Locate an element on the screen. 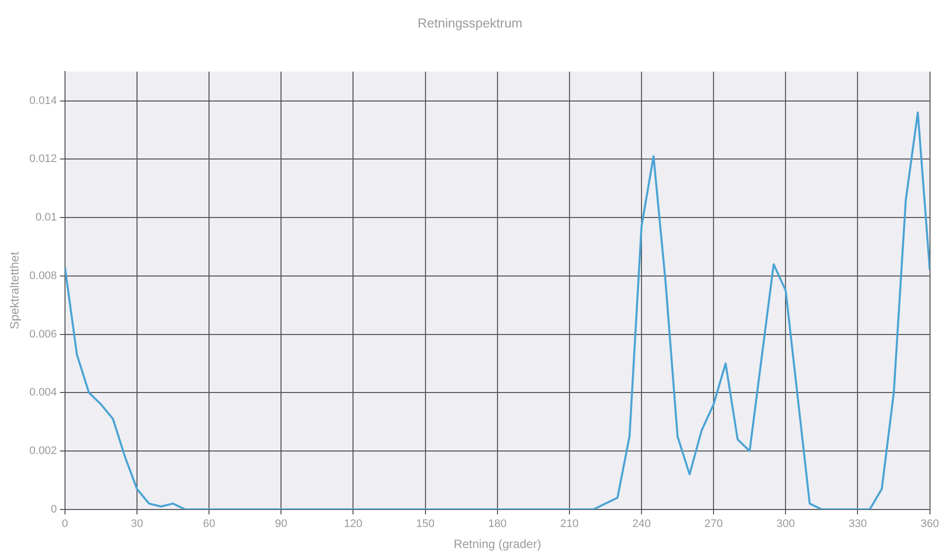 The width and height of the screenshot is (942, 560). x-tick-label: 180 is located at coordinates (497, 524).